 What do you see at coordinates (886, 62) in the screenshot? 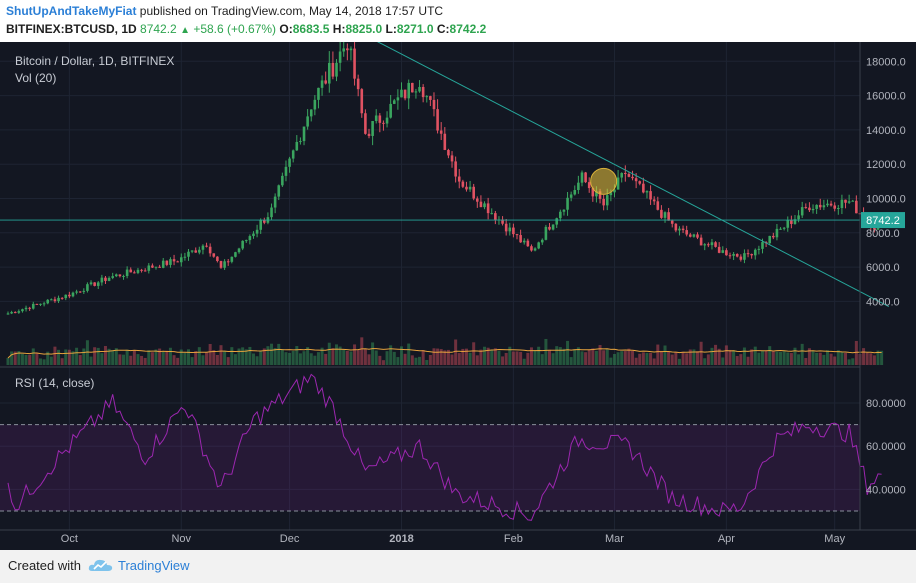
I see `price-tick-label: 18000.0` at bounding box center [886, 62].